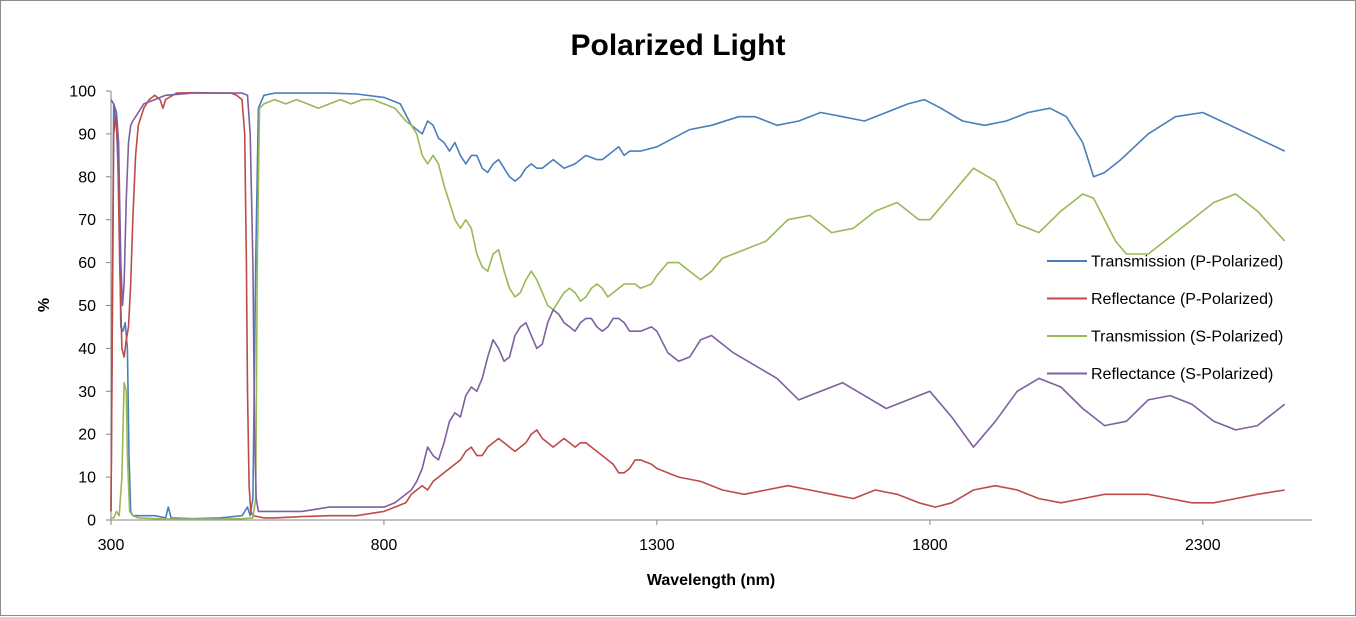 The height and width of the screenshot is (617, 1356). What do you see at coordinates (1182, 299) in the screenshot?
I see `legend-label: Reflectance (P-Polarized)` at bounding box center [1182, 299].